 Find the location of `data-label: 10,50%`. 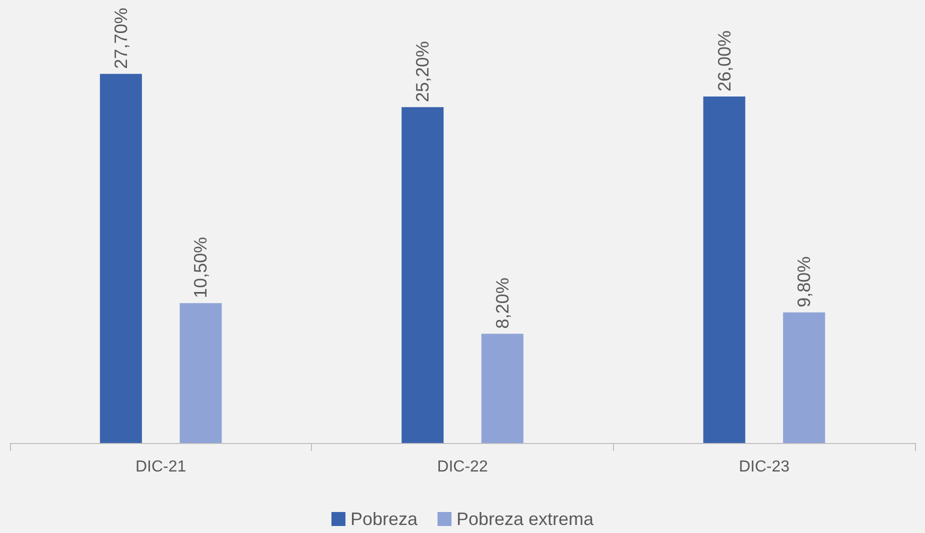

data-label: 10,50% is located at coordinates (200, 267).